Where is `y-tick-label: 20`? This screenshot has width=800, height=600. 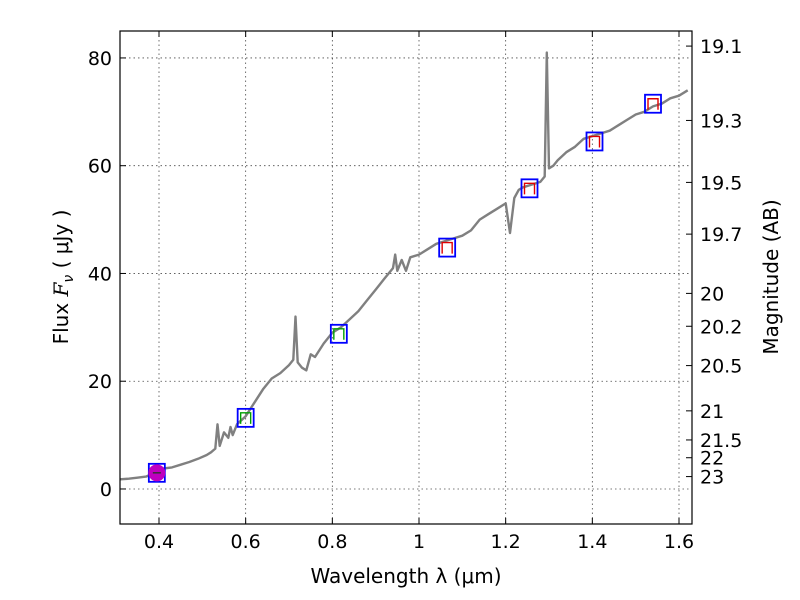
y-tick-label: 20 is located at coordinates (100, 382).